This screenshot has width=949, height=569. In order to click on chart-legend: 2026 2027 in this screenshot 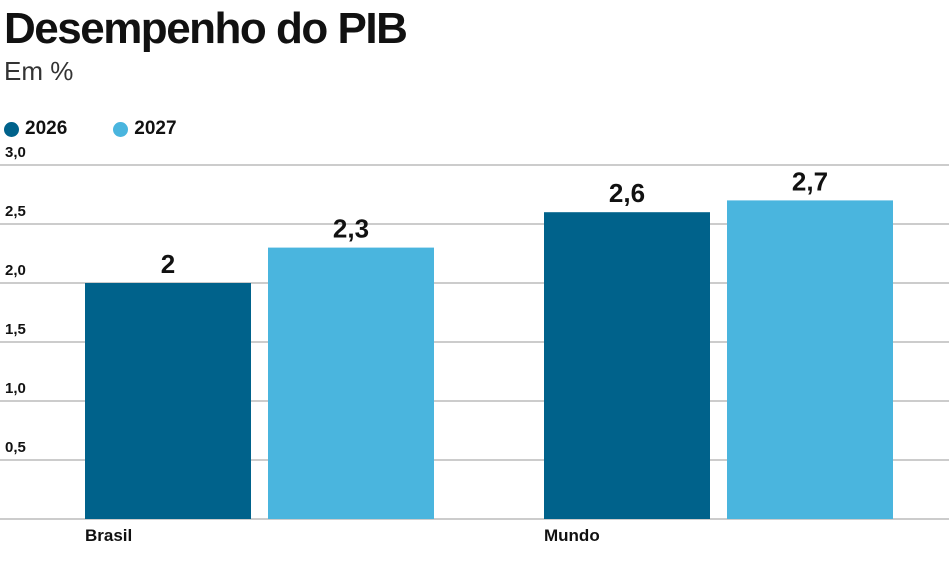, I will do `click(113, 129)`.